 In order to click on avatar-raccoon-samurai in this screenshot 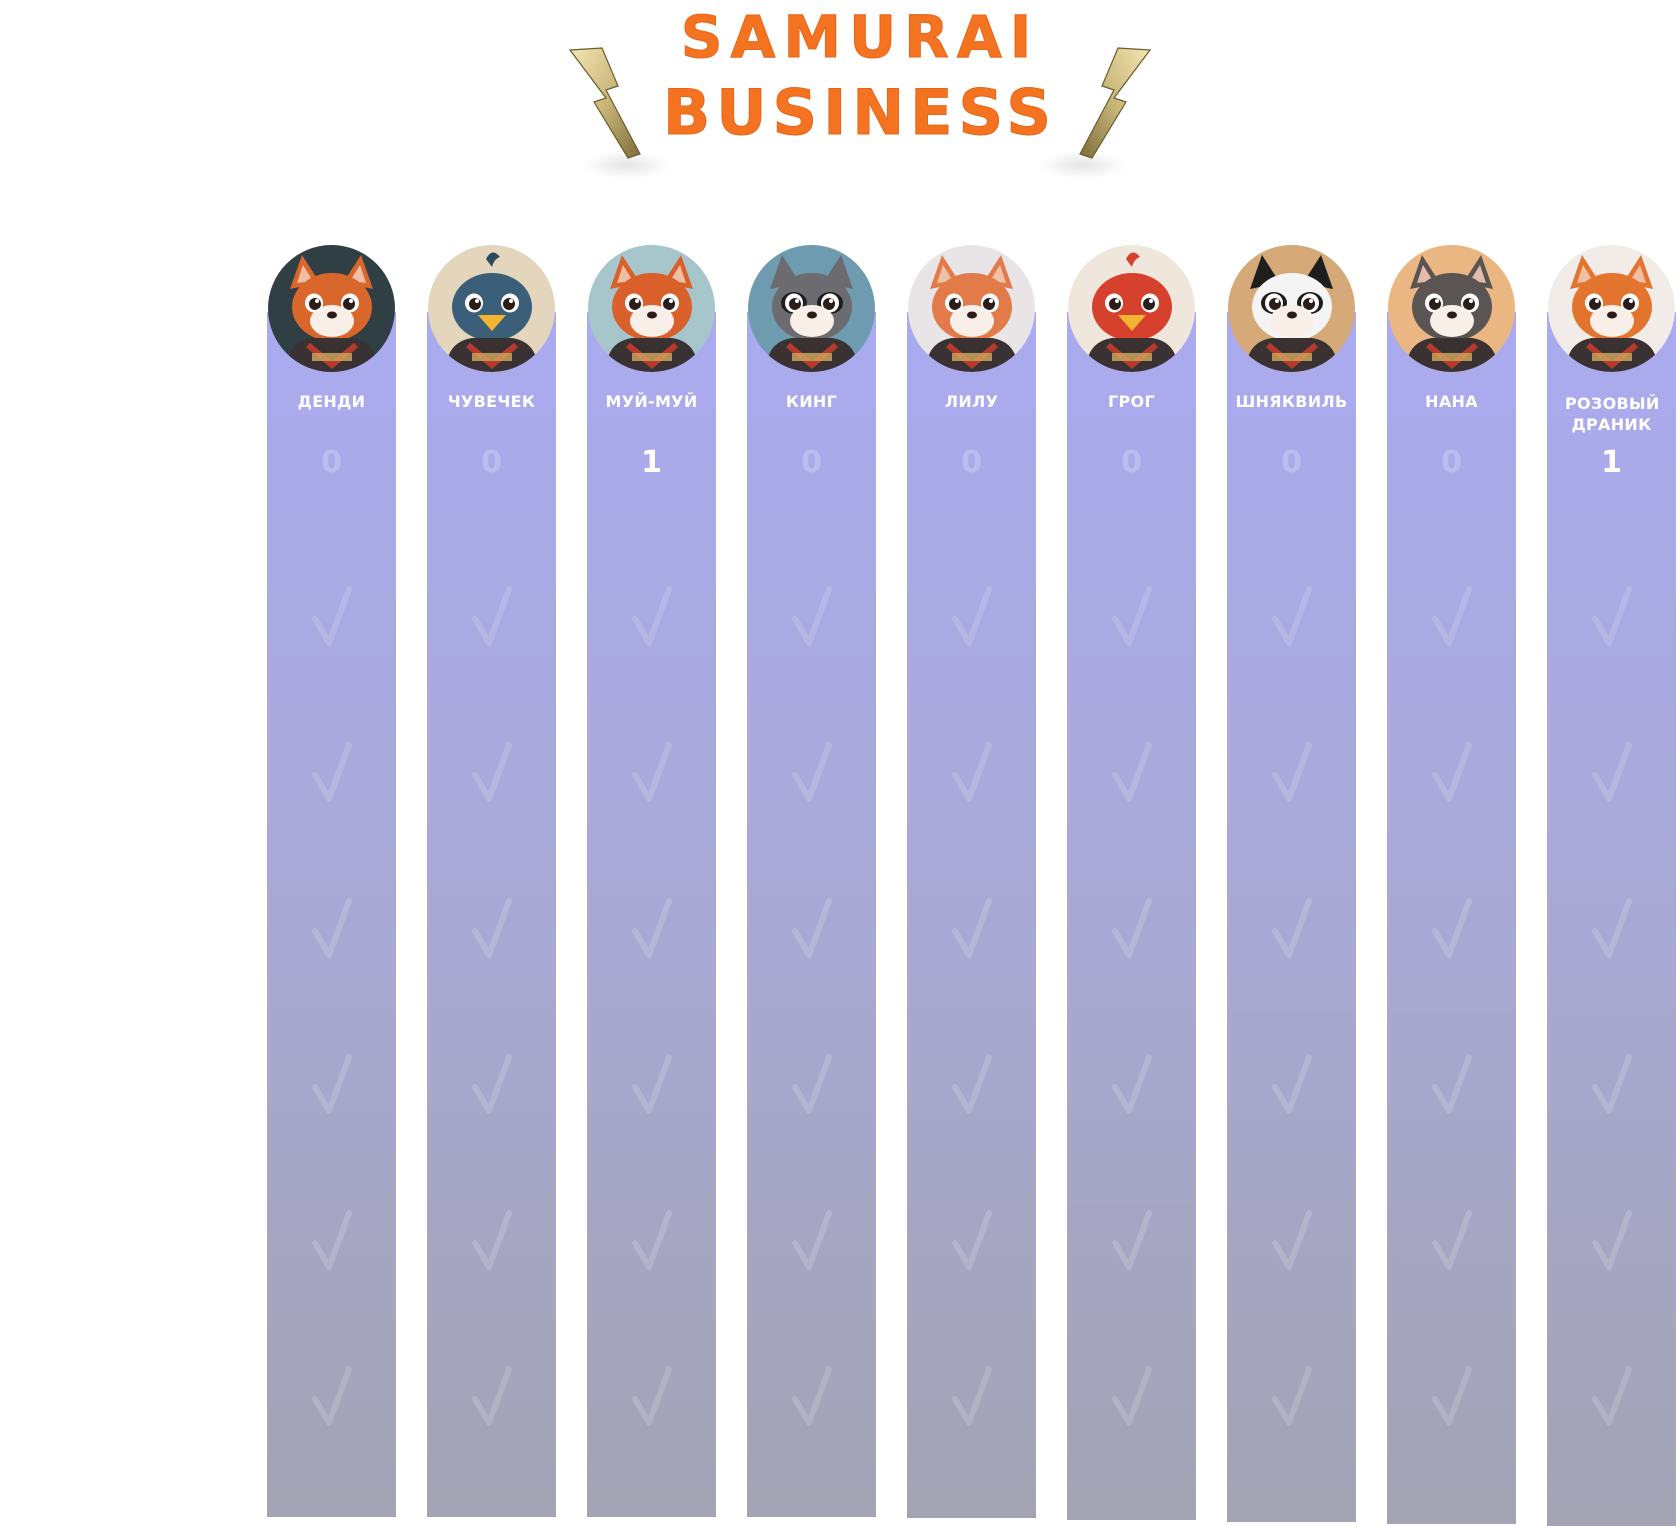, I will do `click(811, 308)`.